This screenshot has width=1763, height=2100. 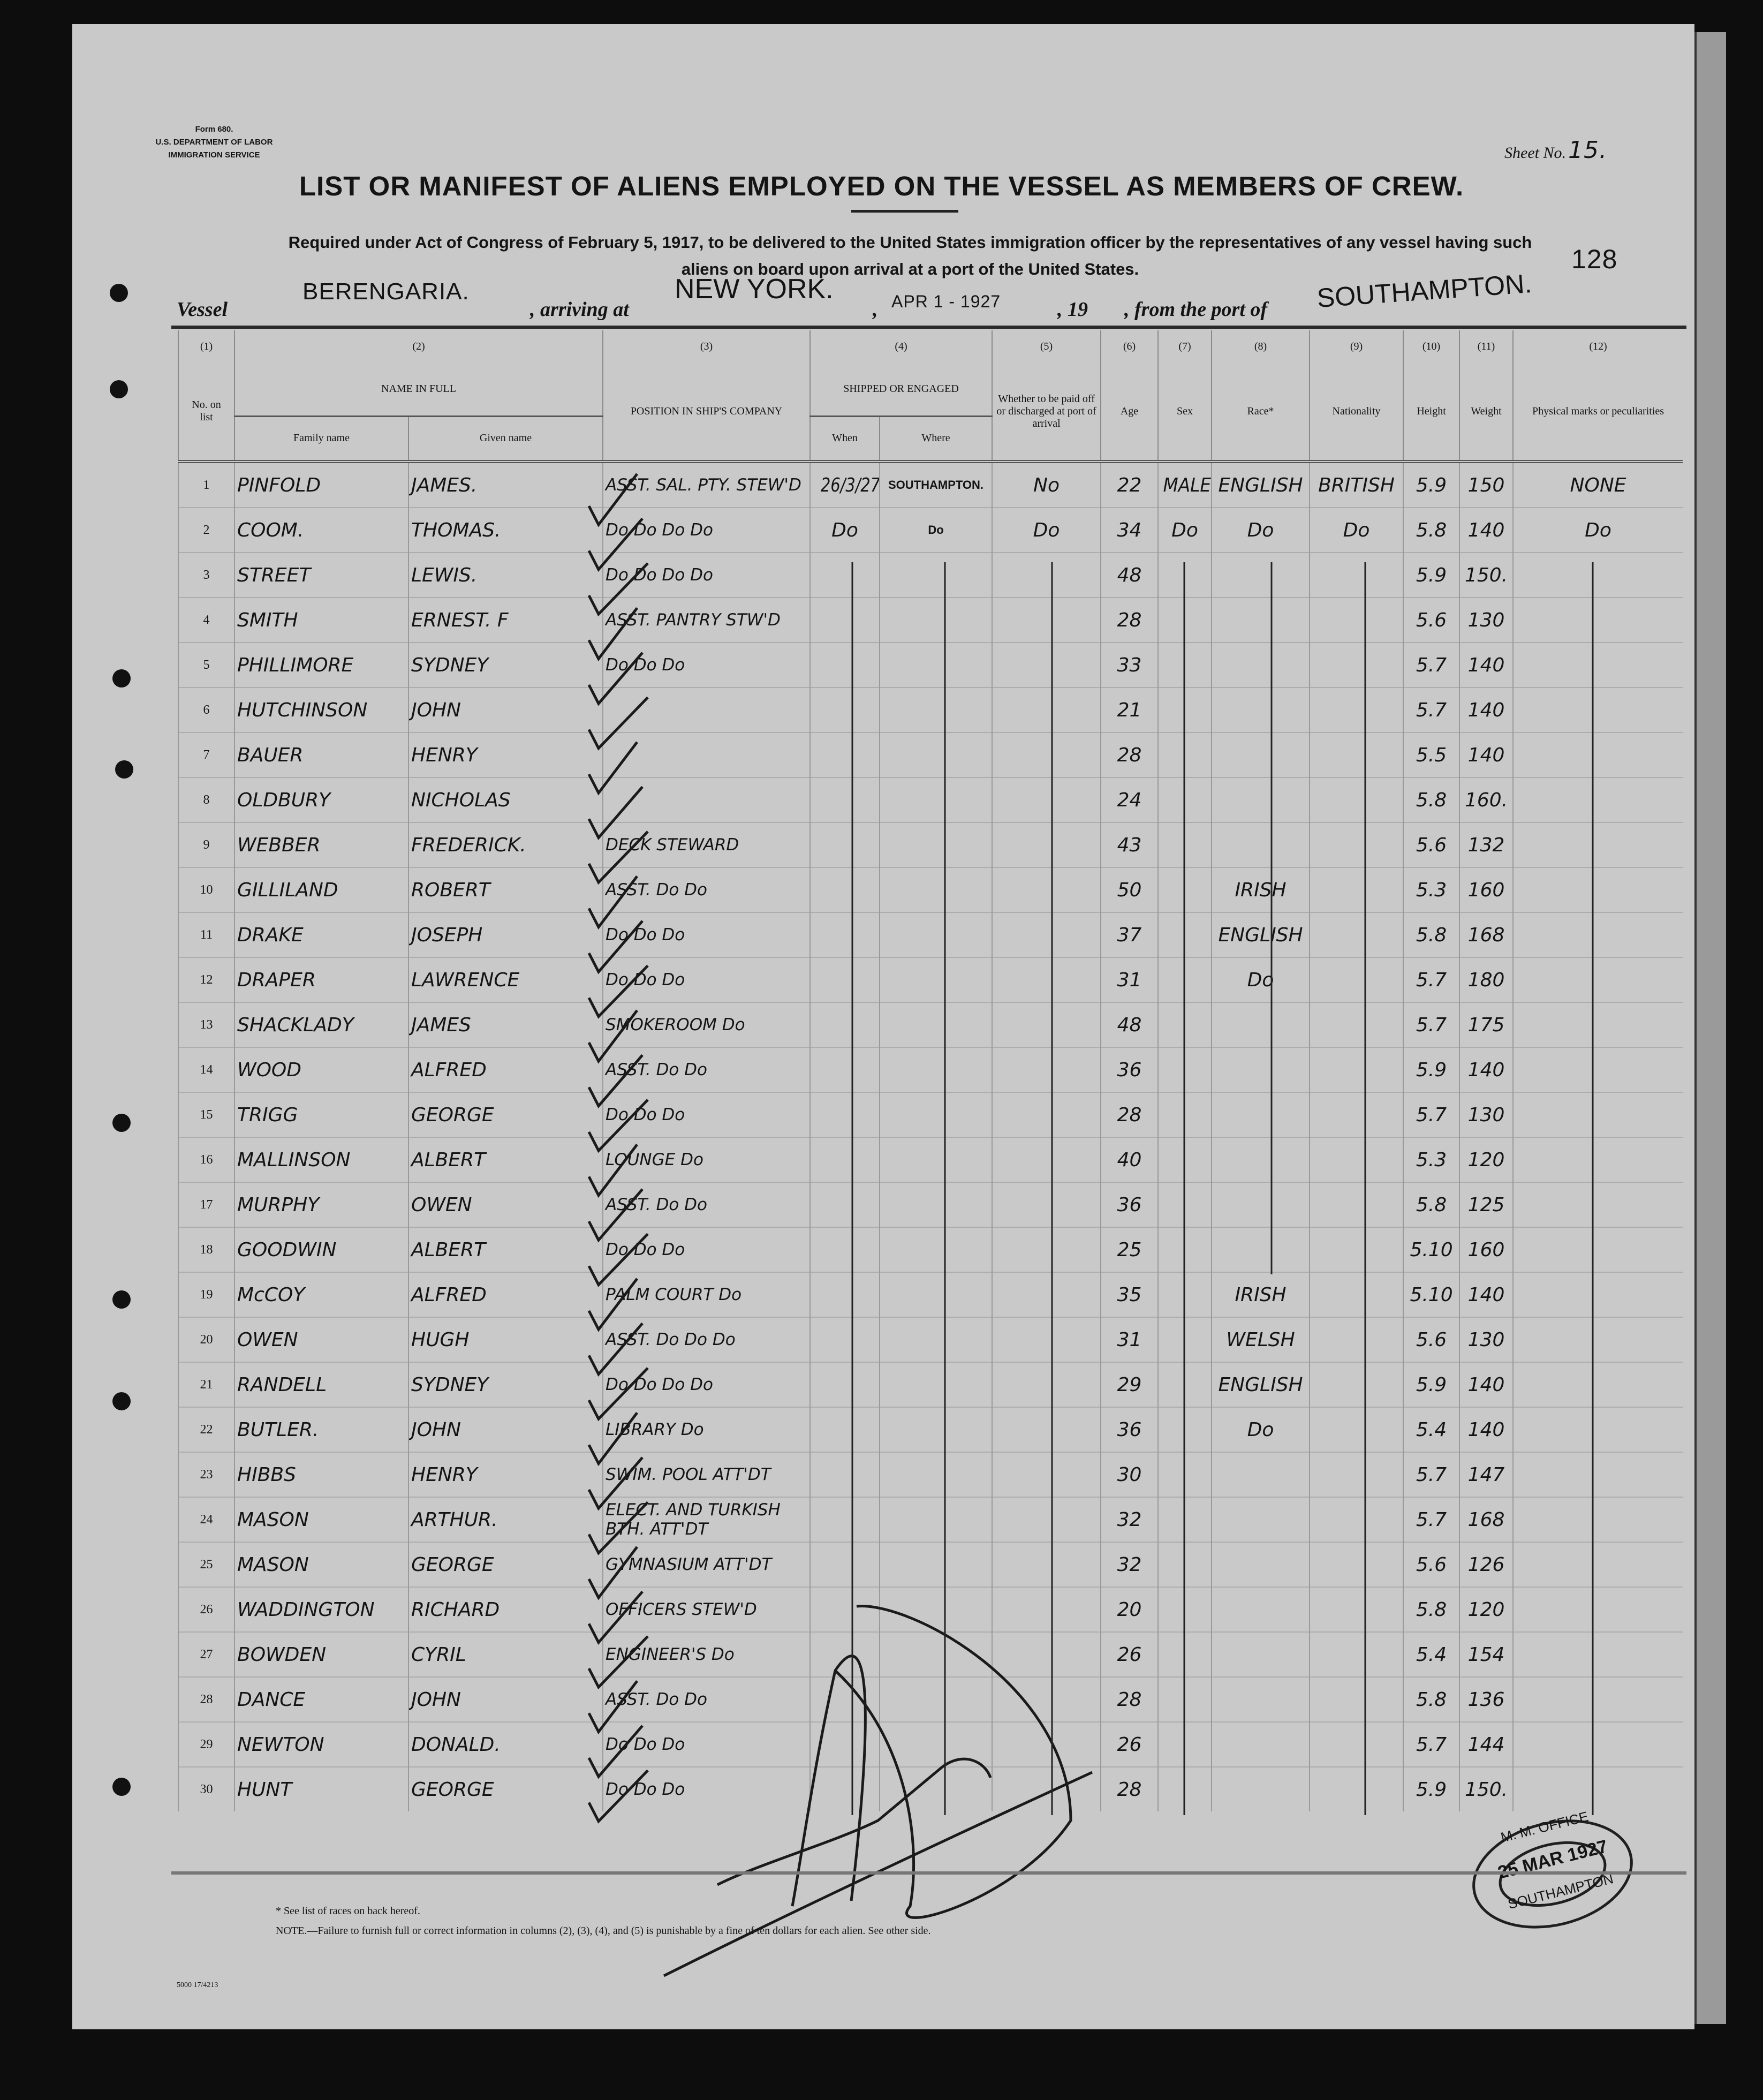 I want to click on row-number: 8, so click(x=206, y=799).